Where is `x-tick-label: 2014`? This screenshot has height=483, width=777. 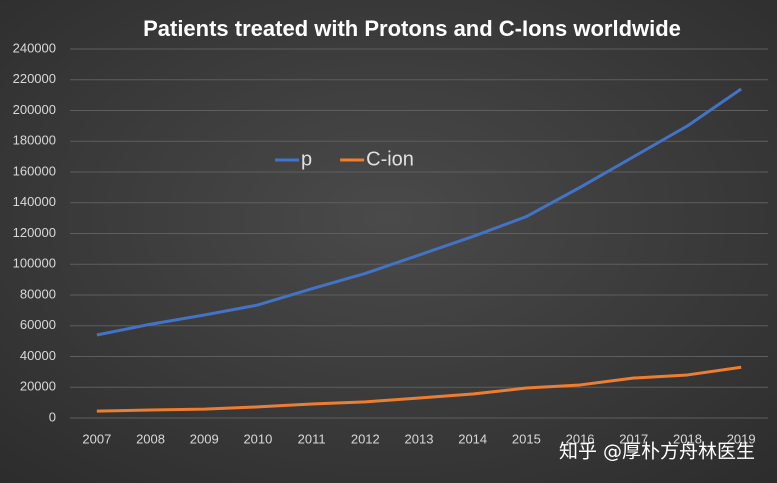
x-tick-label: 2014 is located at coordinates (472, 438).